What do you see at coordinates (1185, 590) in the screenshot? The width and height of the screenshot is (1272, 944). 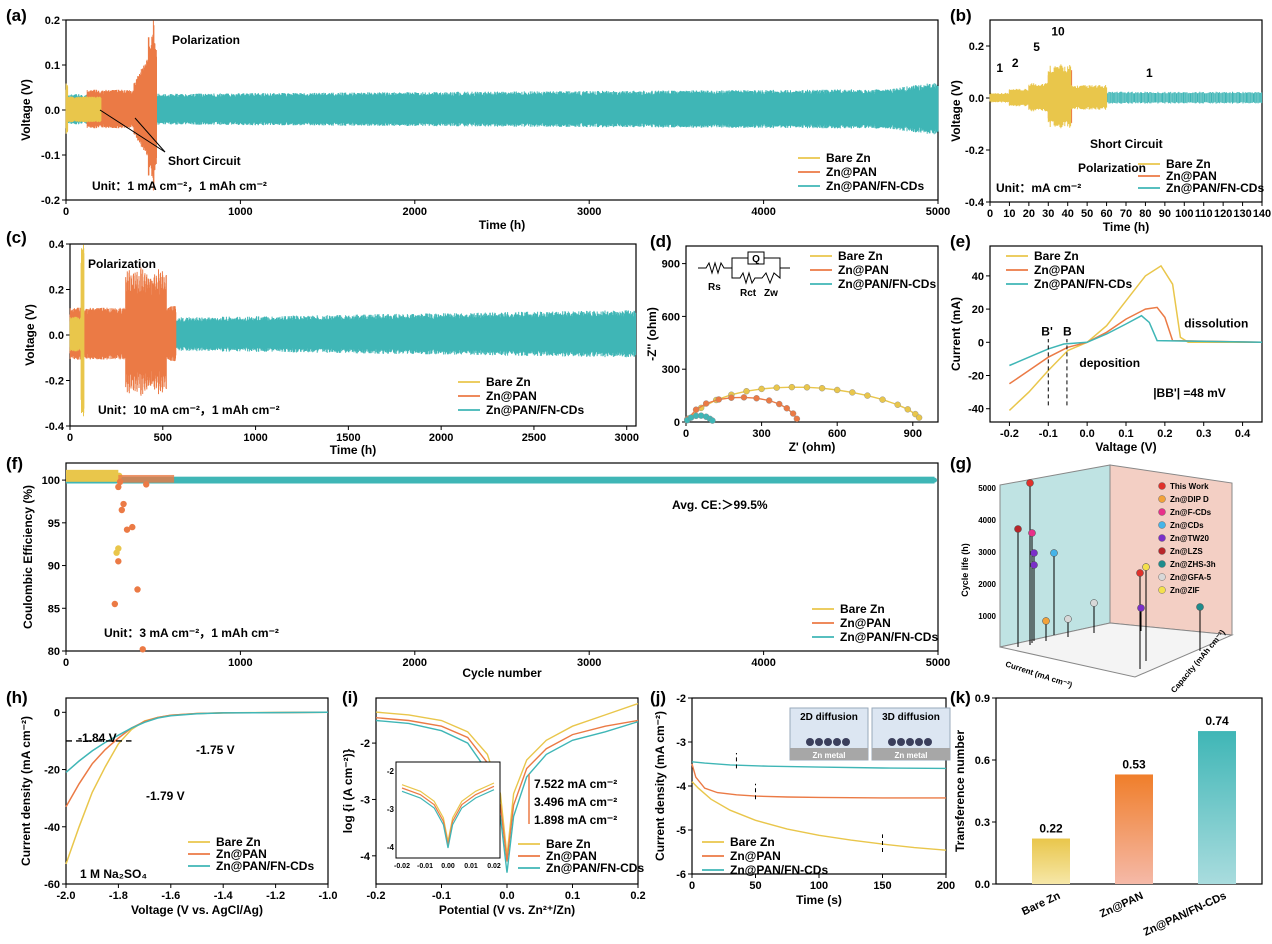 I see `legend-label: Zn@ZIF` at bounding box center [1185, 590].